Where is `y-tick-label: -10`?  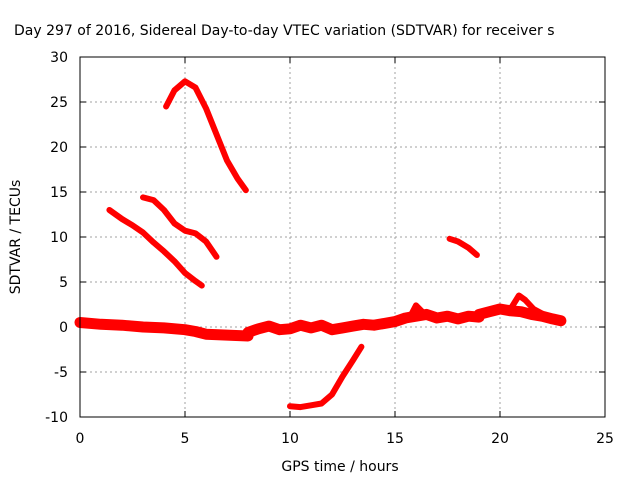
y-tick-label: -10 is located at coordinates (56, 418).